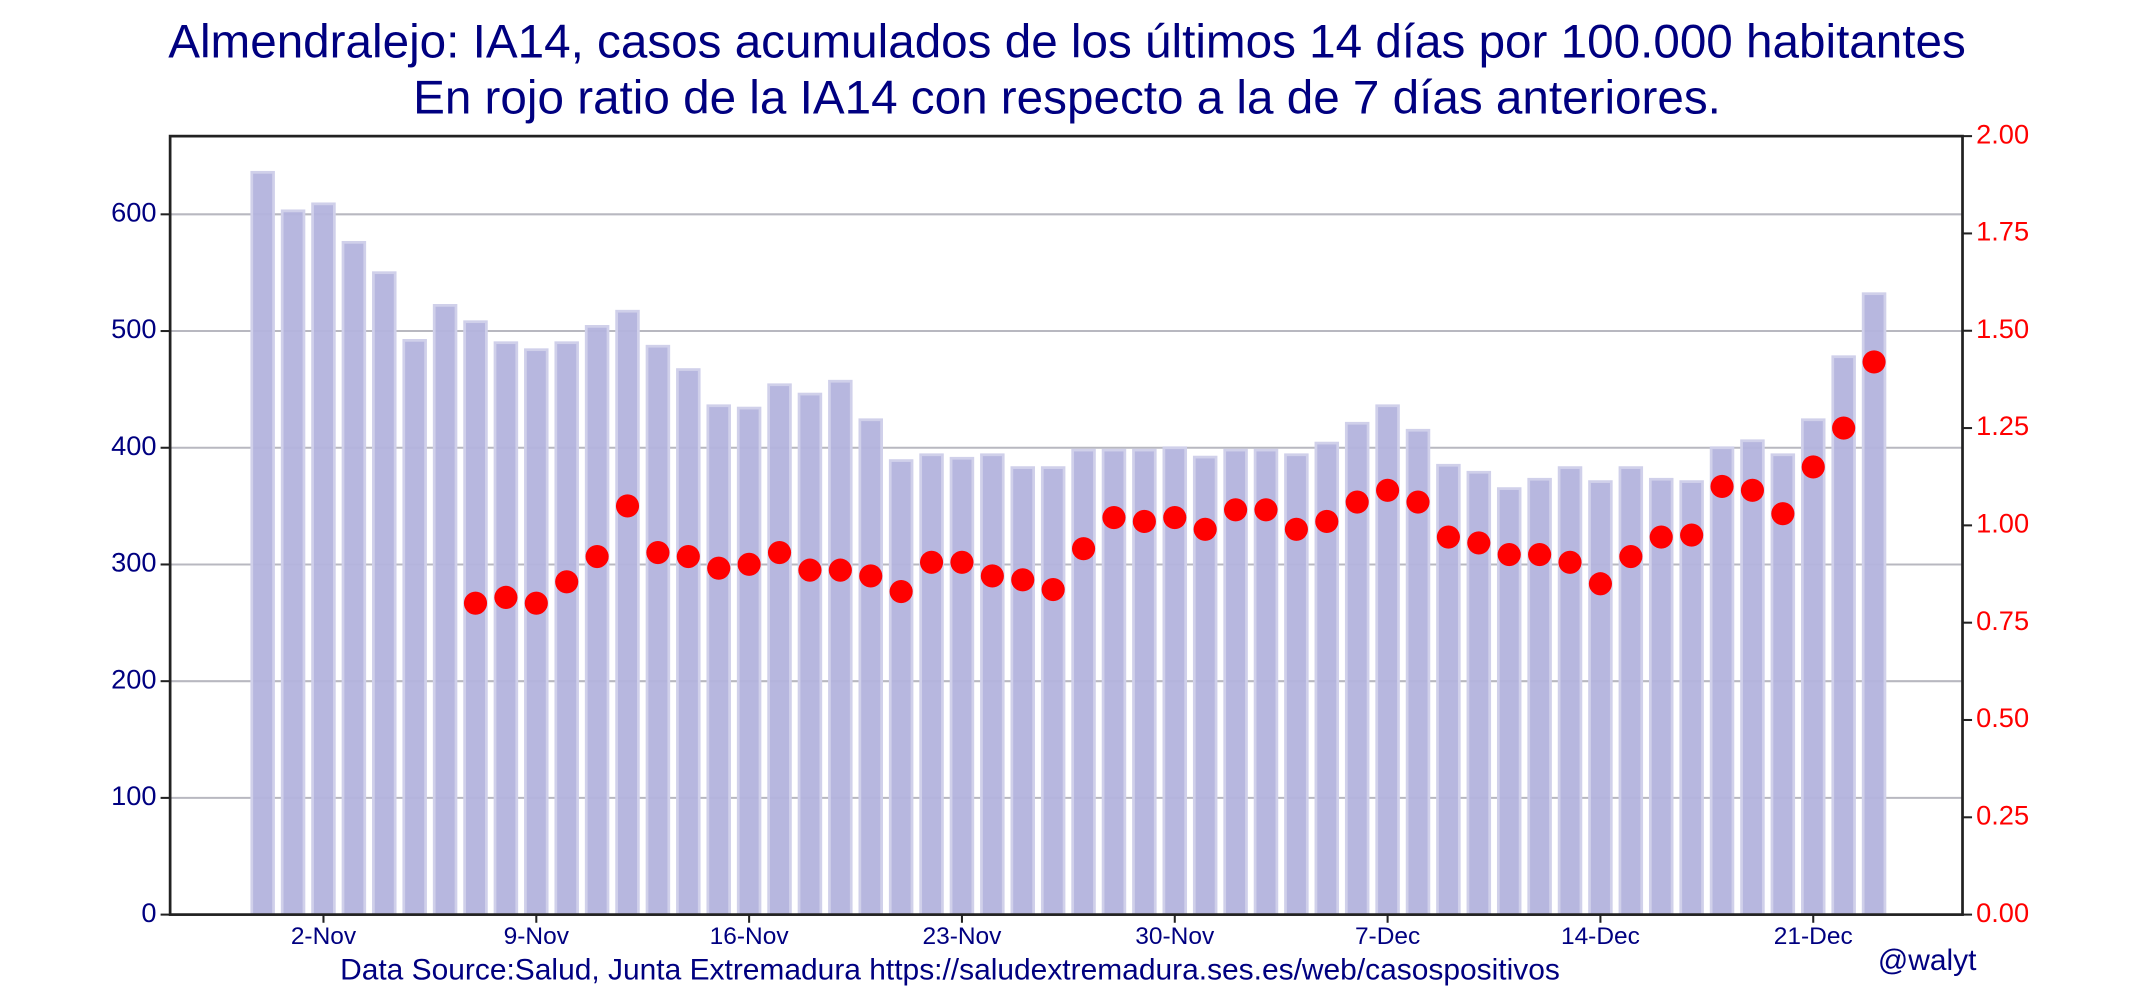 The width and height of the screenshot is (2134, 1008). What do you see at coordinates (1175, 936) in the screenshot?
I see `x-tick-label: 30-Nov` at bounding box center [1175, 936].